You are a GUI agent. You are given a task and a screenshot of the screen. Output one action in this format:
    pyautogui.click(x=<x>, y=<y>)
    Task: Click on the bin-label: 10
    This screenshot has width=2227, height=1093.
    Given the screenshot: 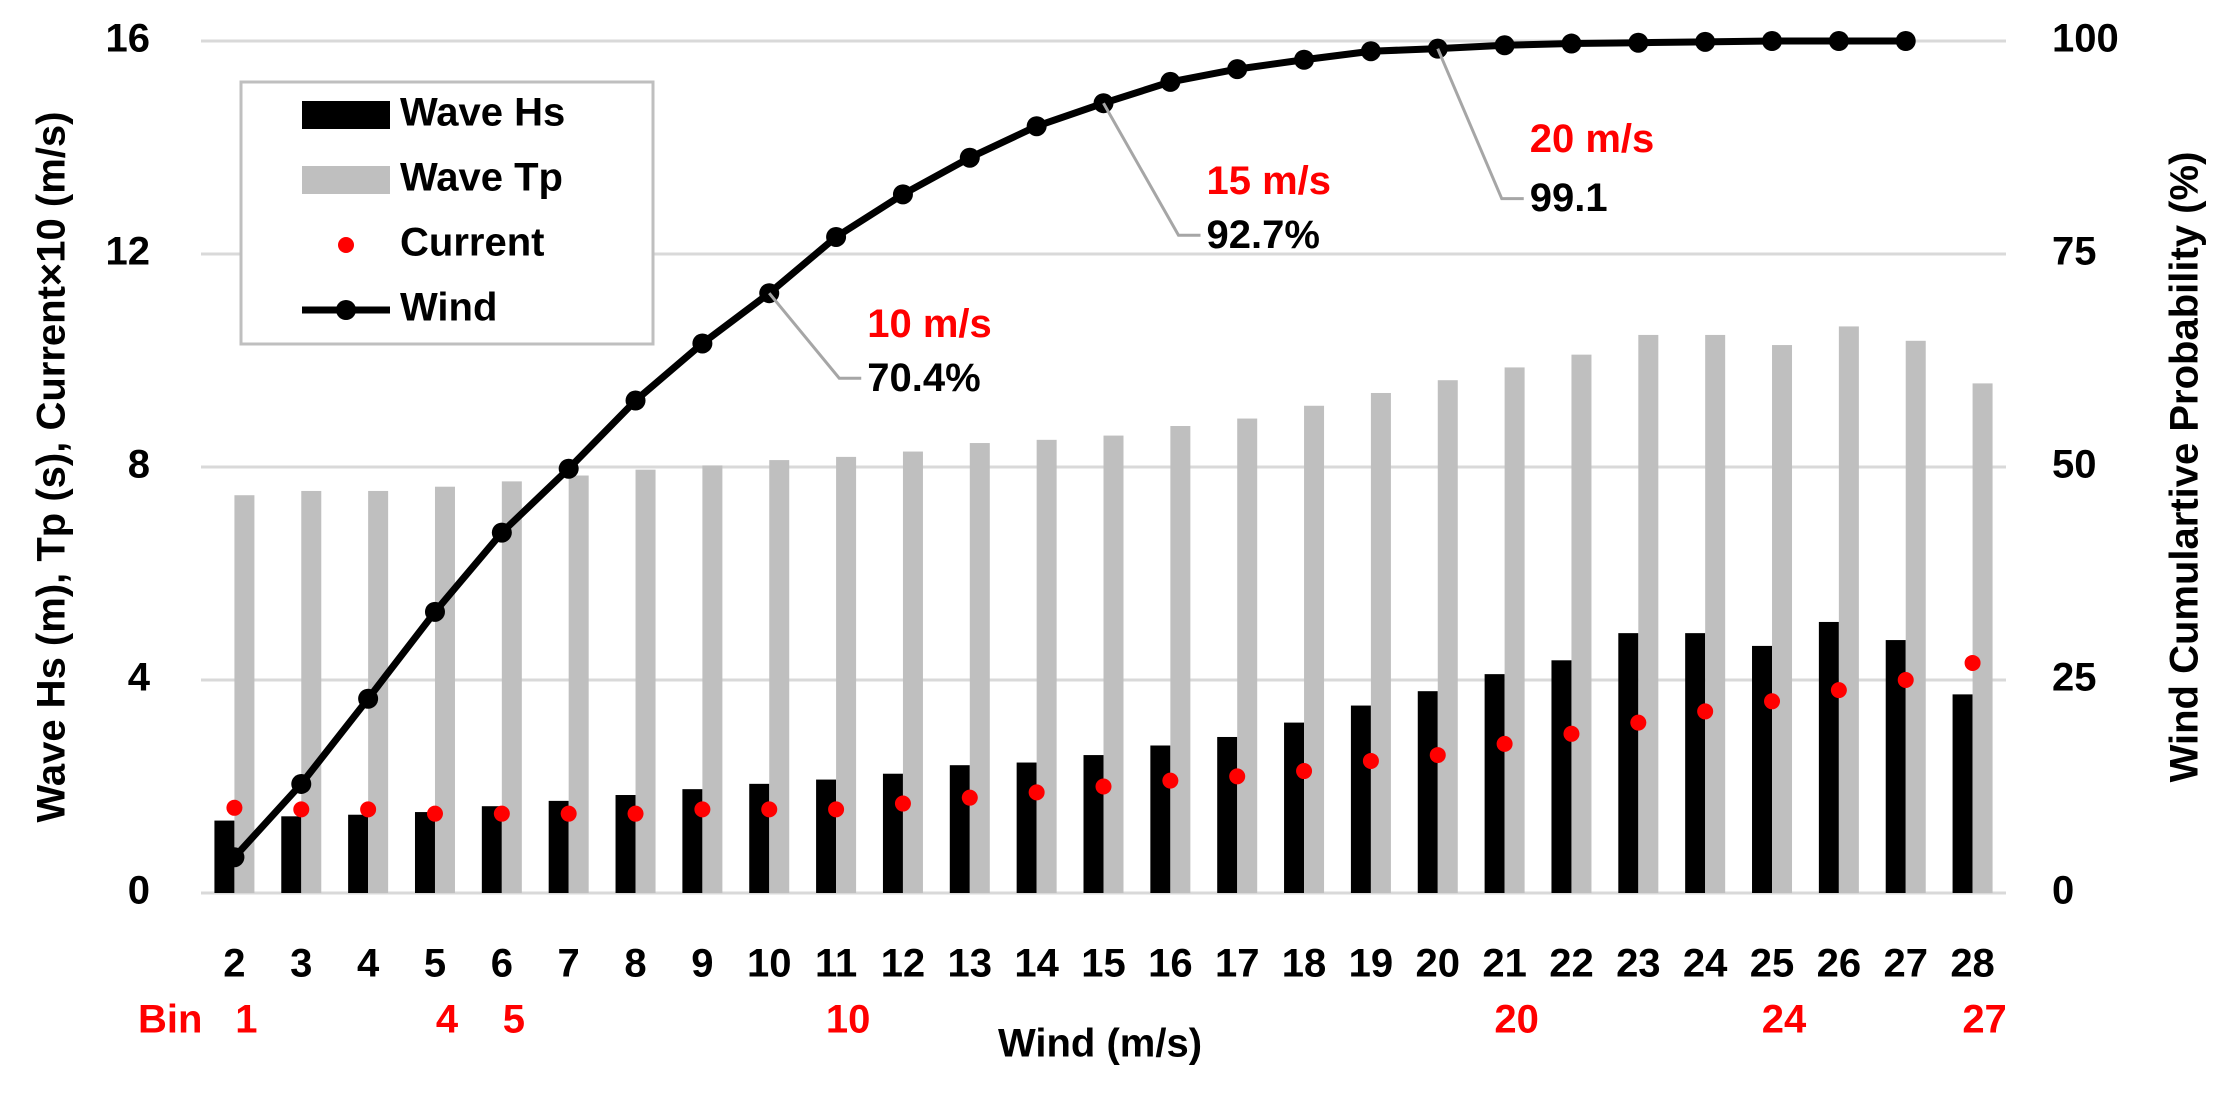 What is the action you would take?
    pyautogui.click(x=848, y=1020)
    